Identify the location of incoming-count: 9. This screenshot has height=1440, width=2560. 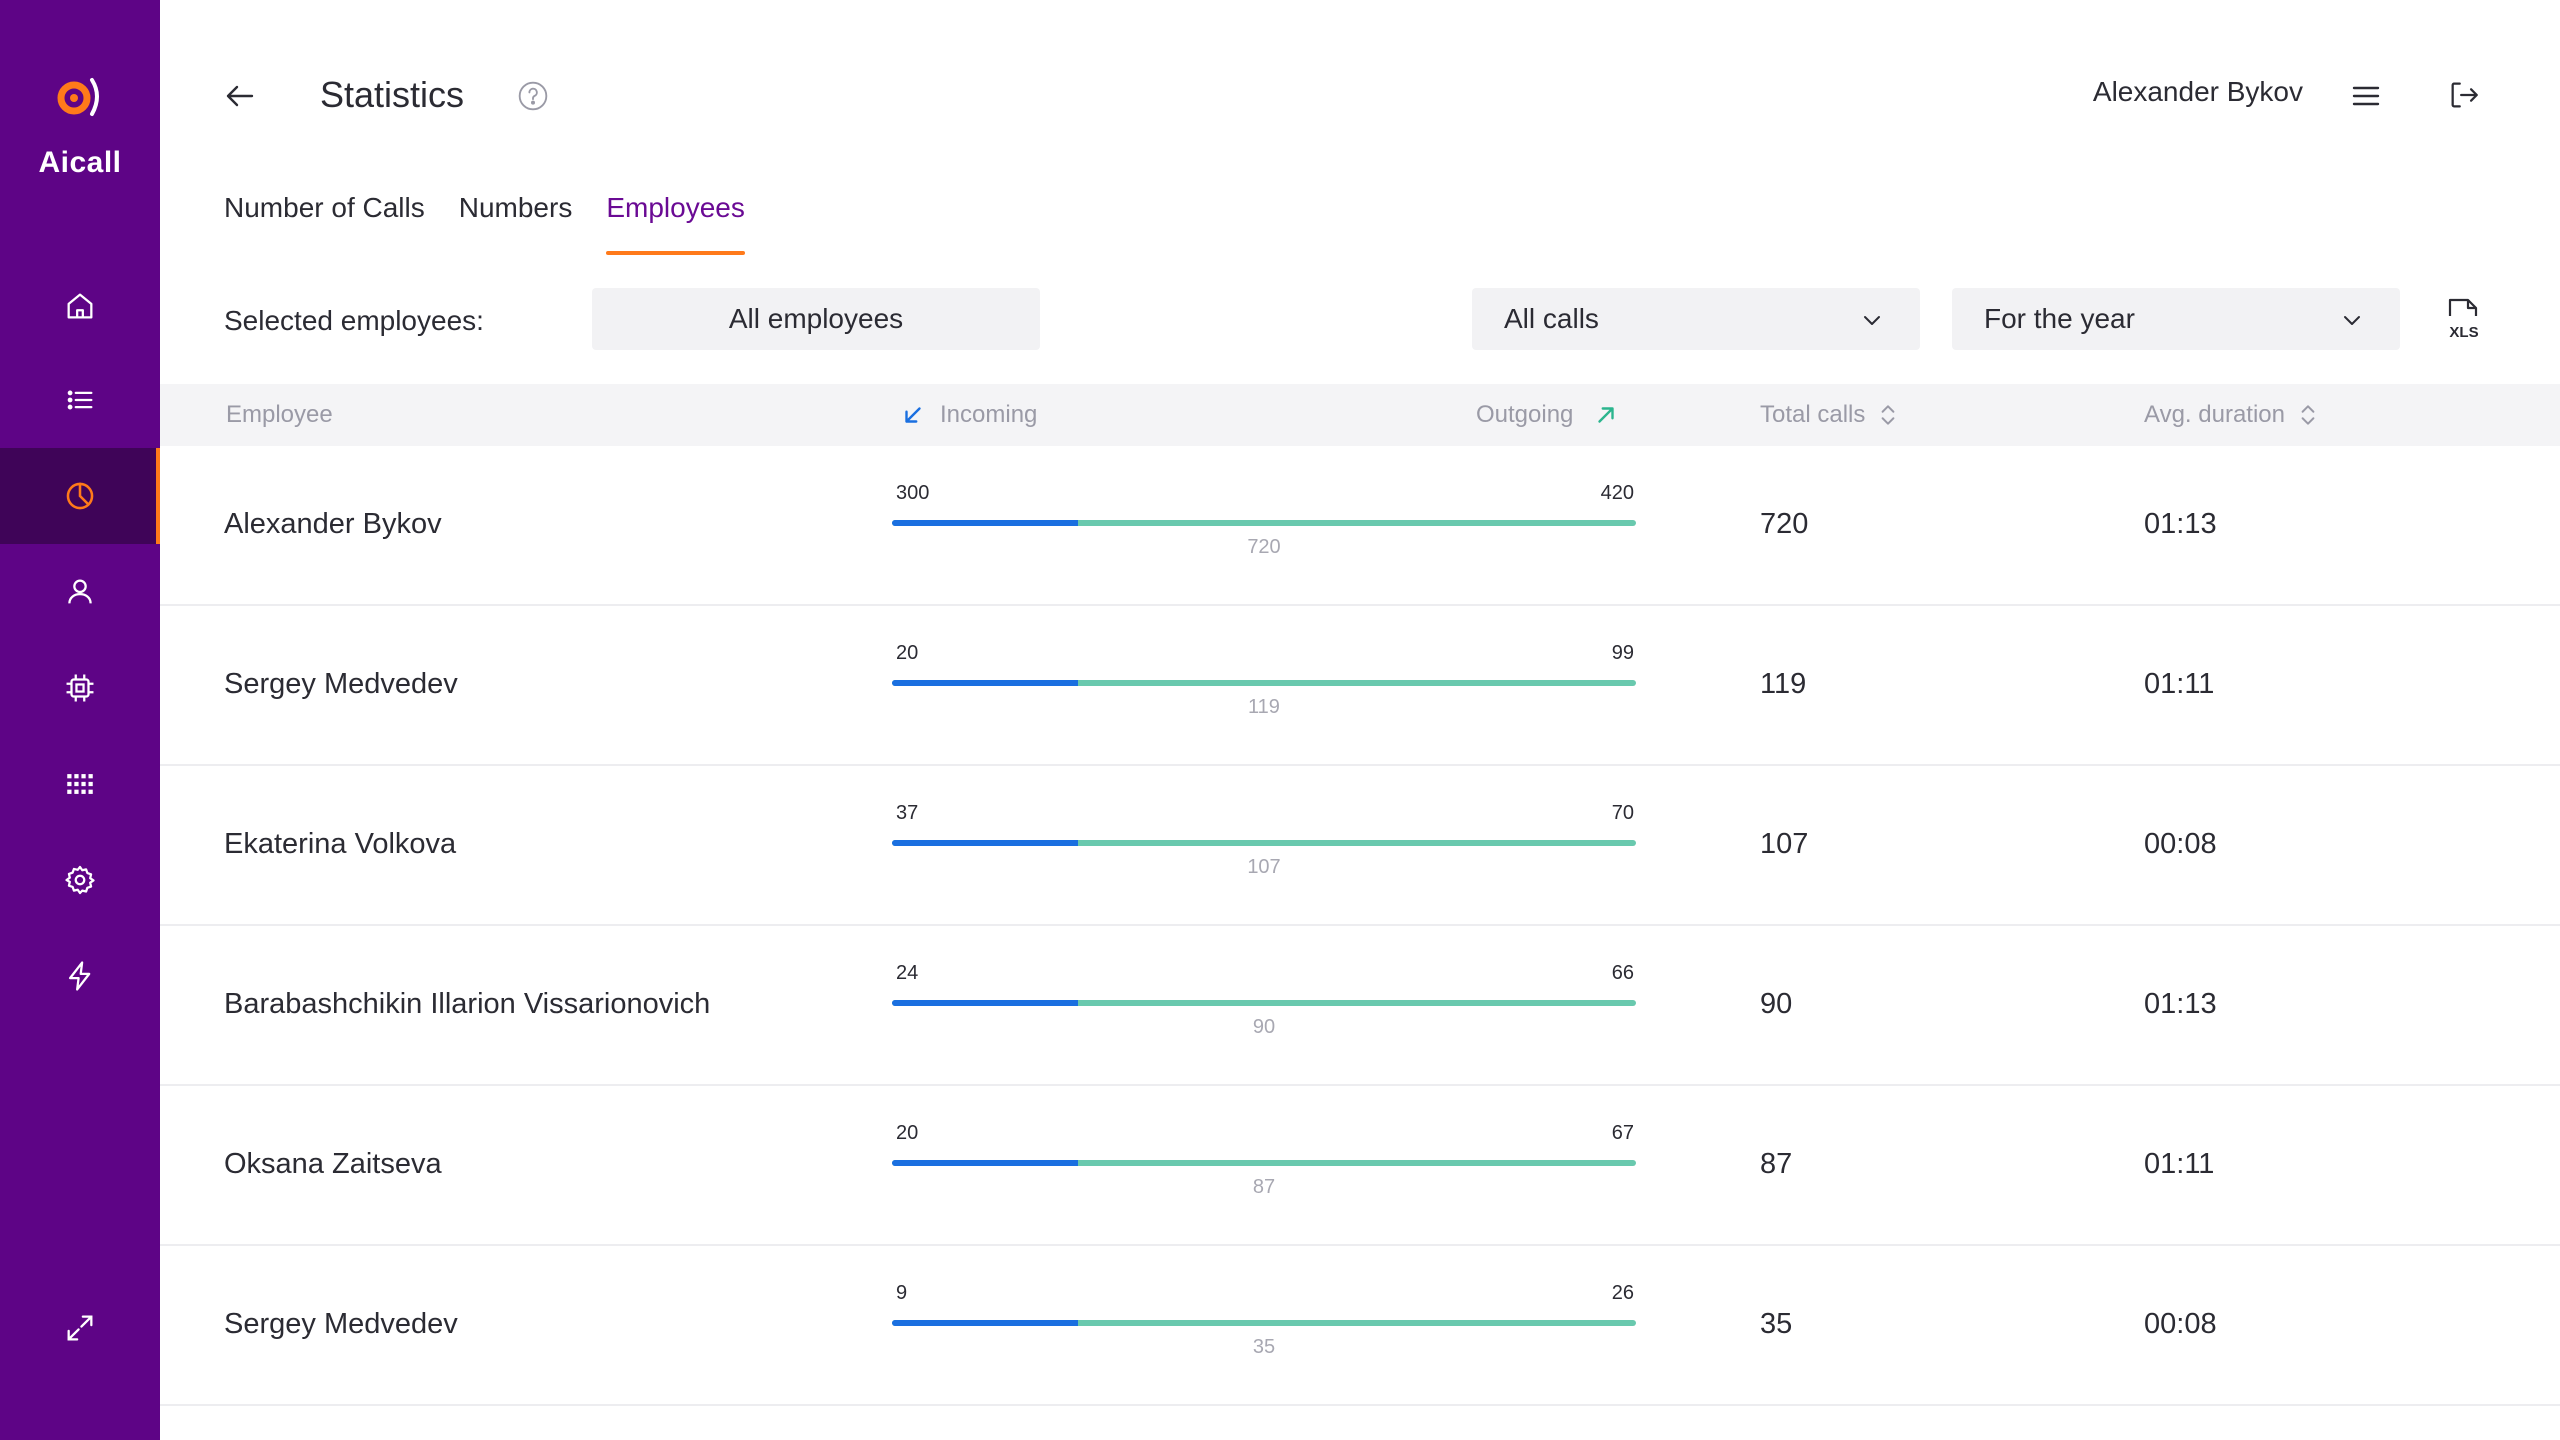
(902, 1293).